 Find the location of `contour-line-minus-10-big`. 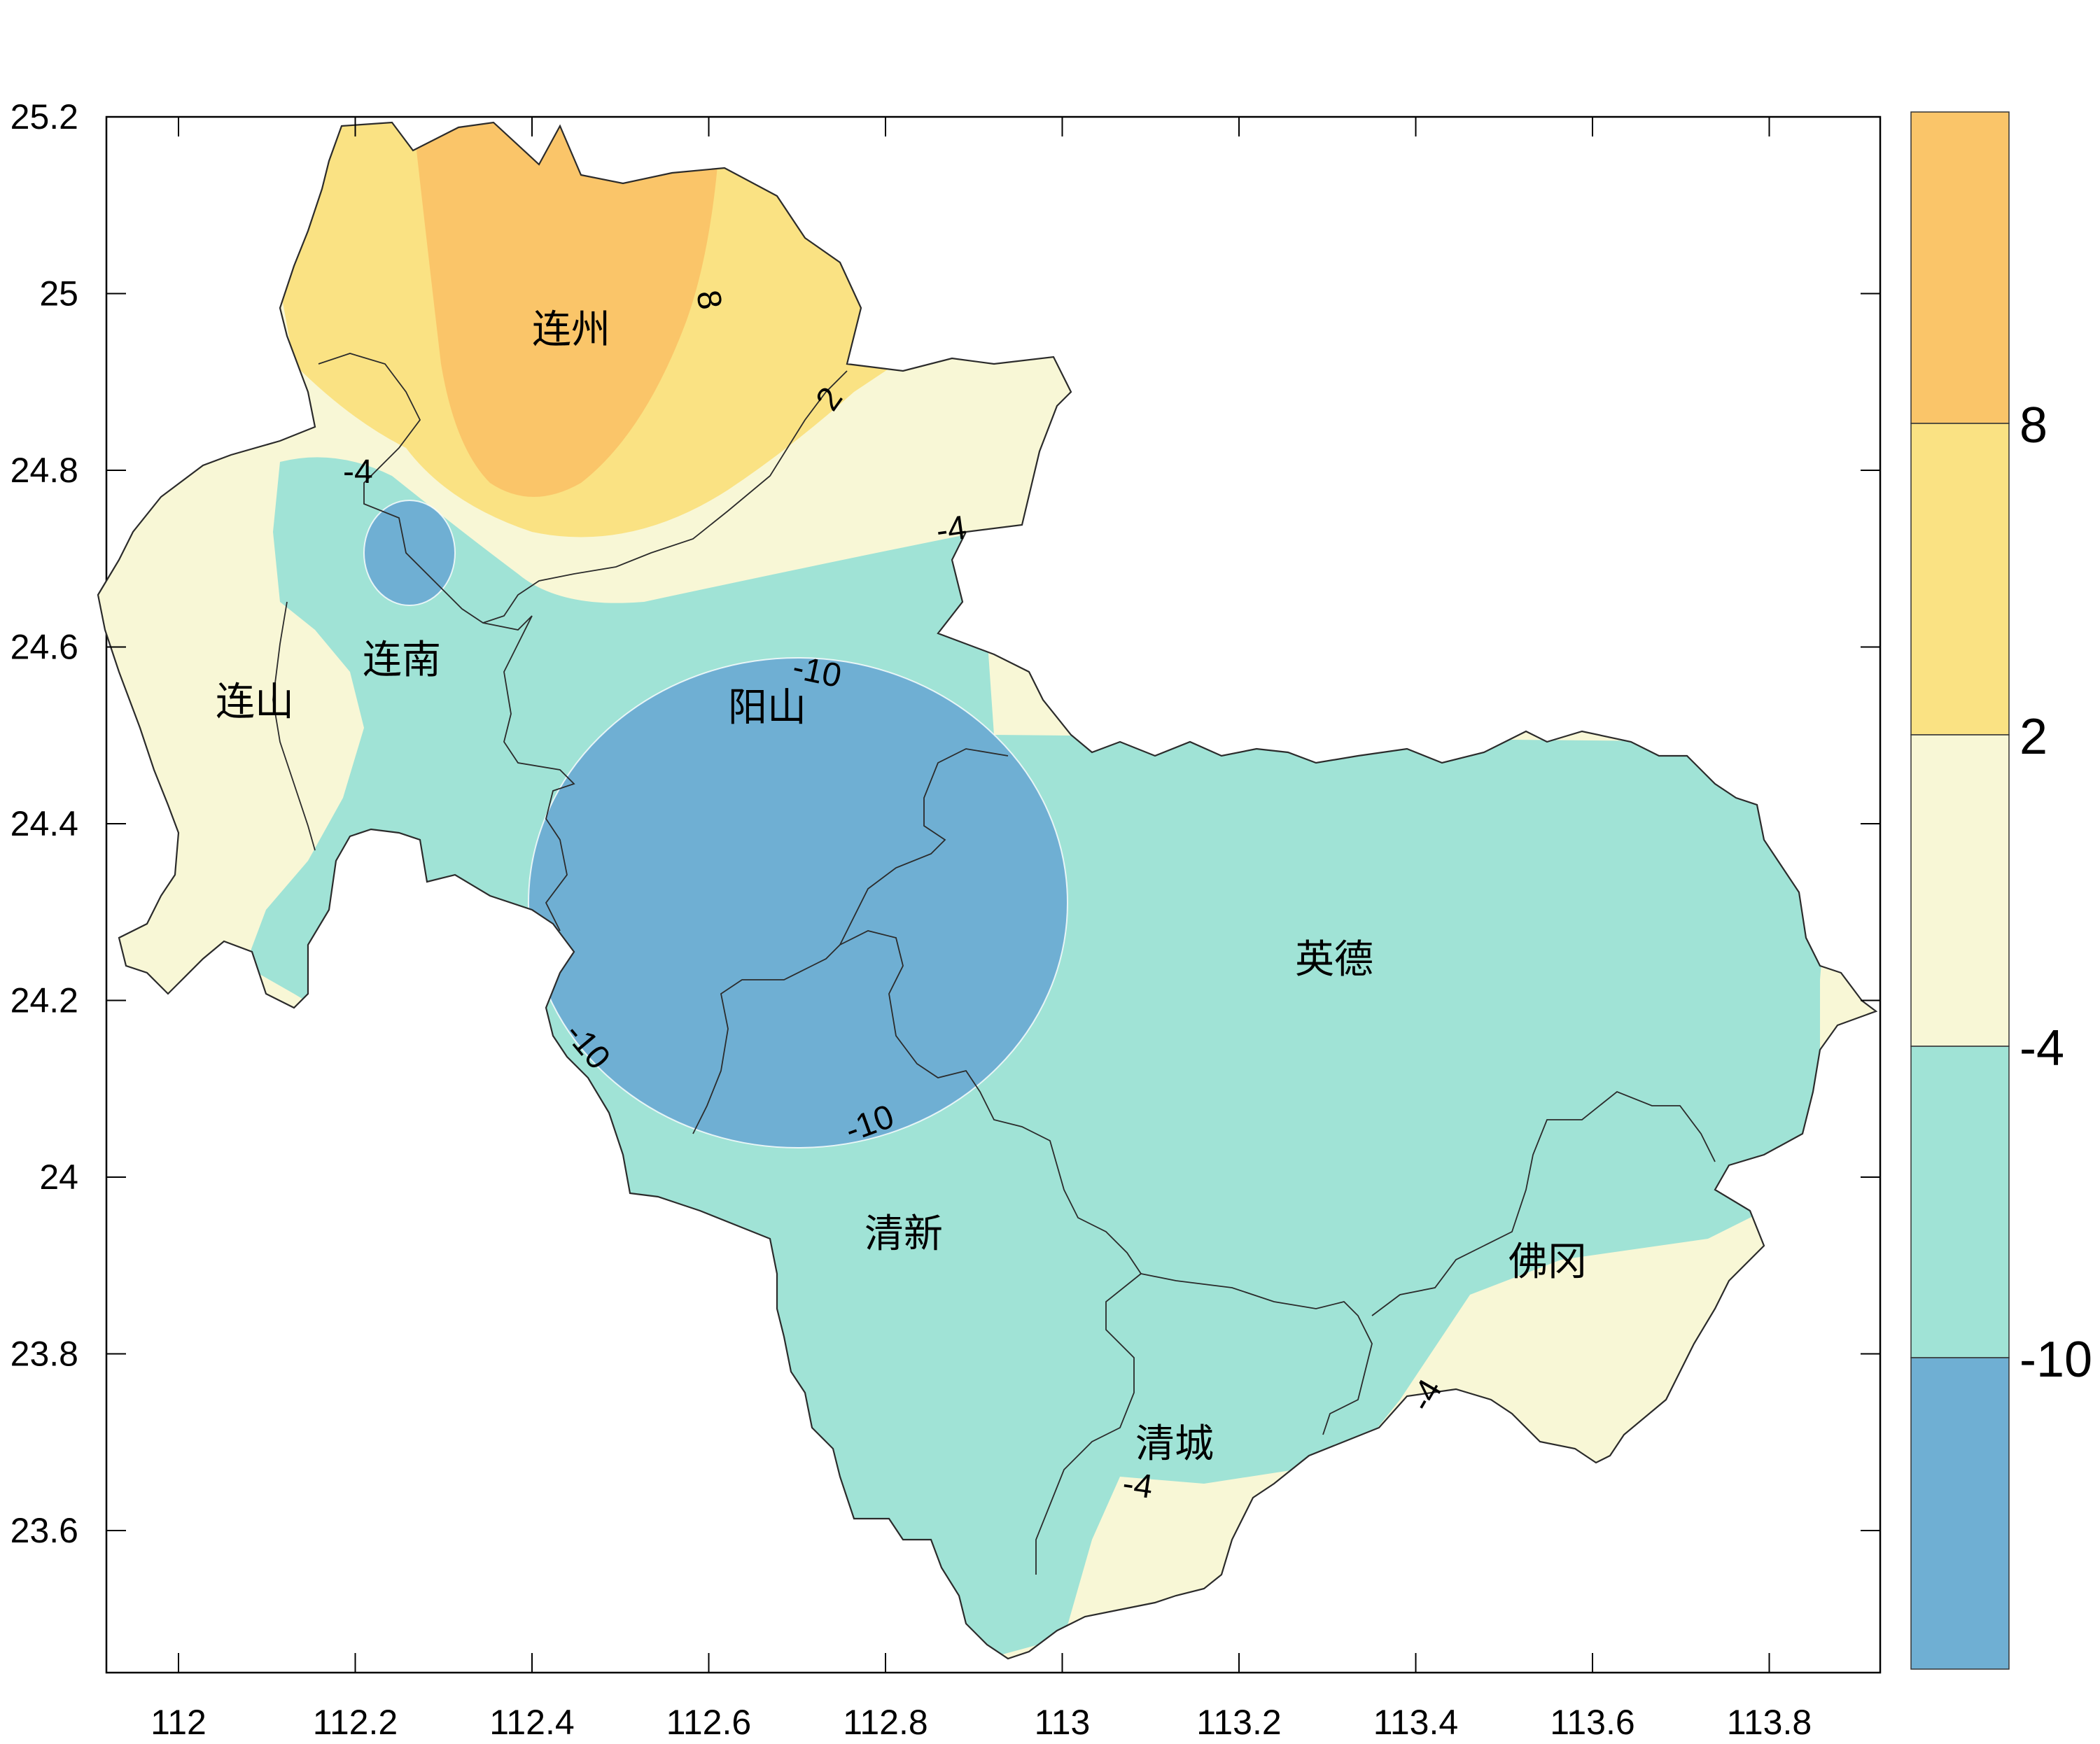

contour-line-minus-10-big is located at coordinates (798, 902).